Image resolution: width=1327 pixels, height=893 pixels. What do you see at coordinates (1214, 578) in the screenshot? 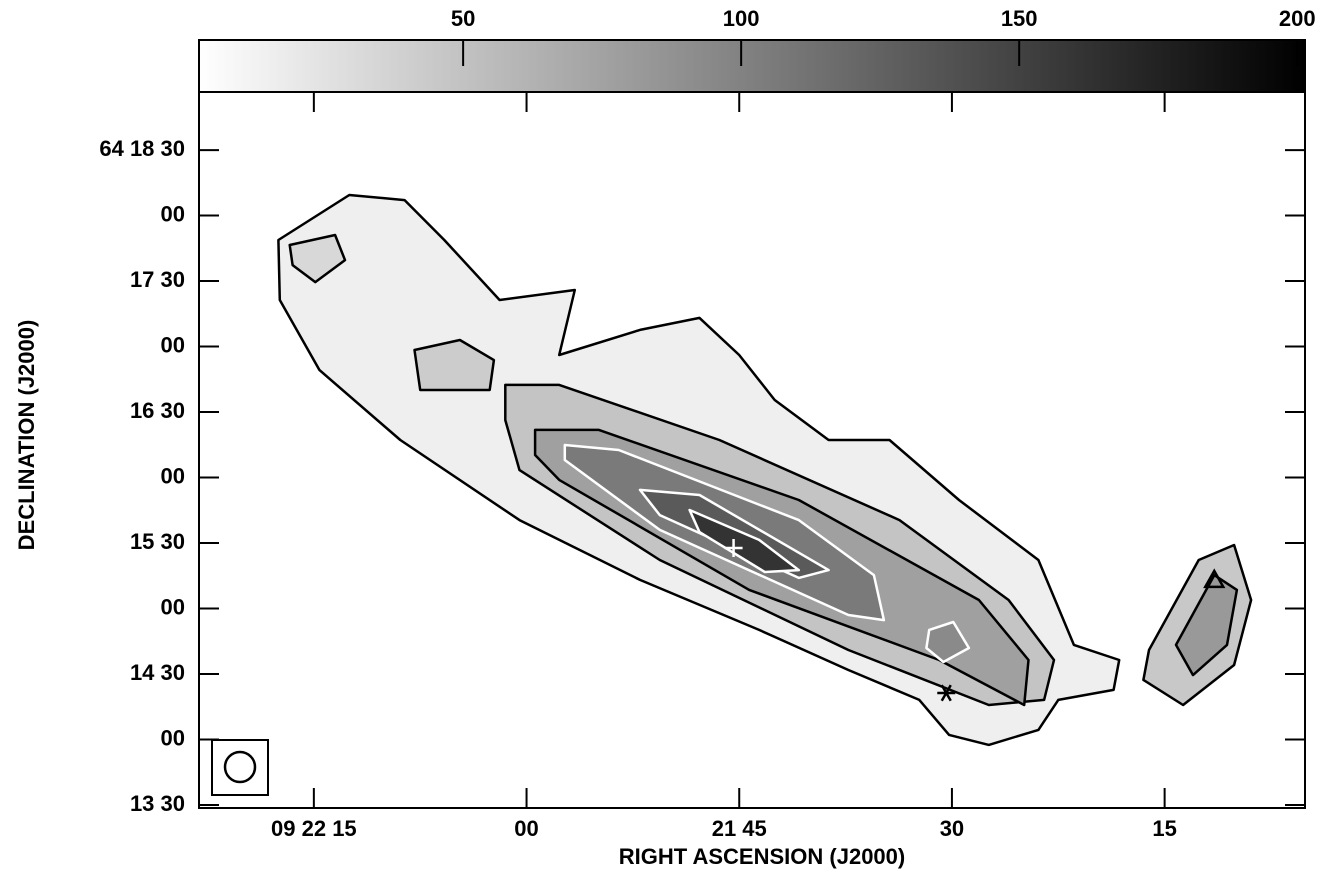
I see `marker-triangle` at bounding box center [1214, 578].